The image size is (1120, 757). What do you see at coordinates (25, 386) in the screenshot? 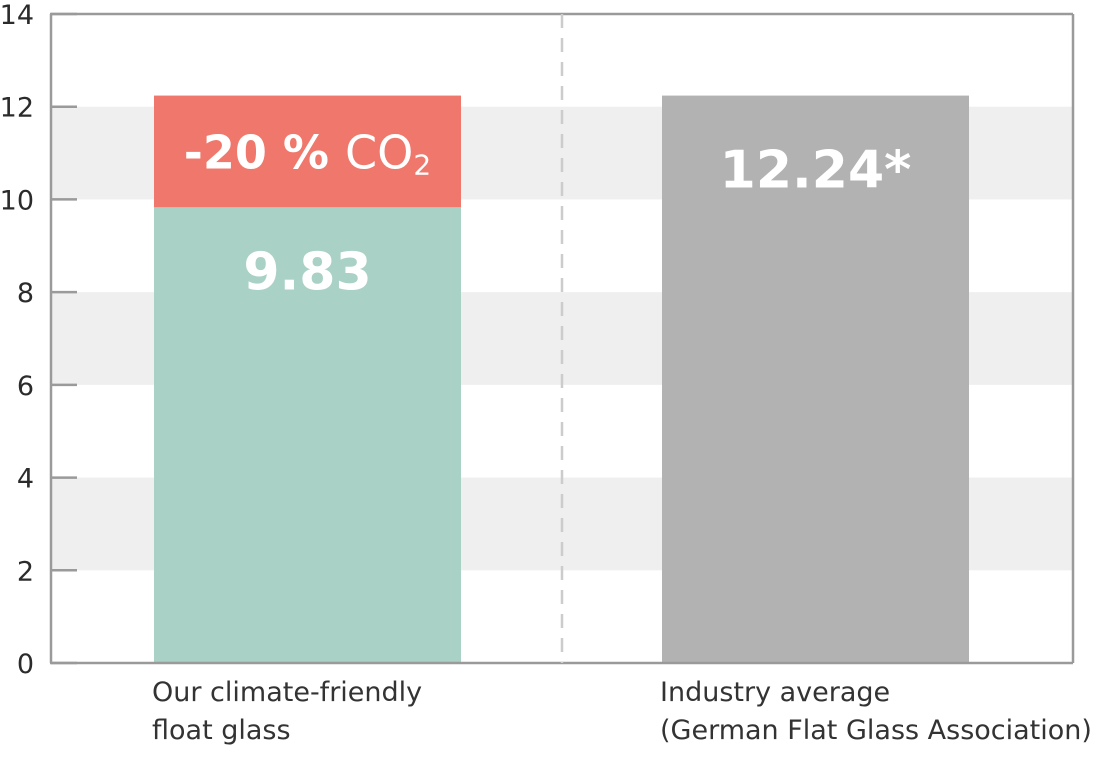
I see `y-tick-label: 6` at bounding box center [25, 386].